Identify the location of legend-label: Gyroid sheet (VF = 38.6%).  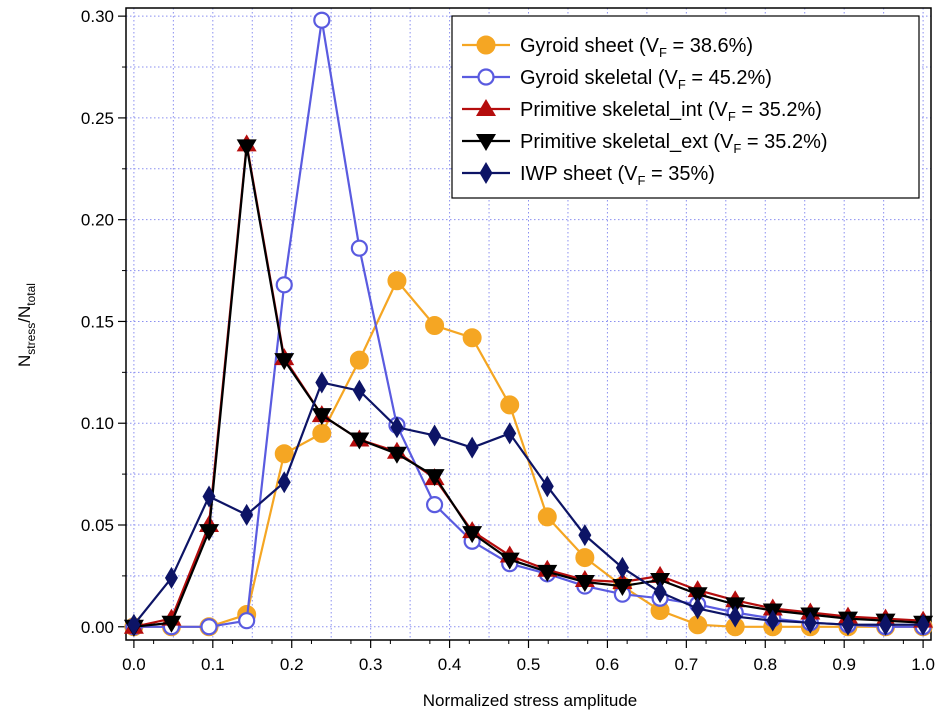
(636, 47).